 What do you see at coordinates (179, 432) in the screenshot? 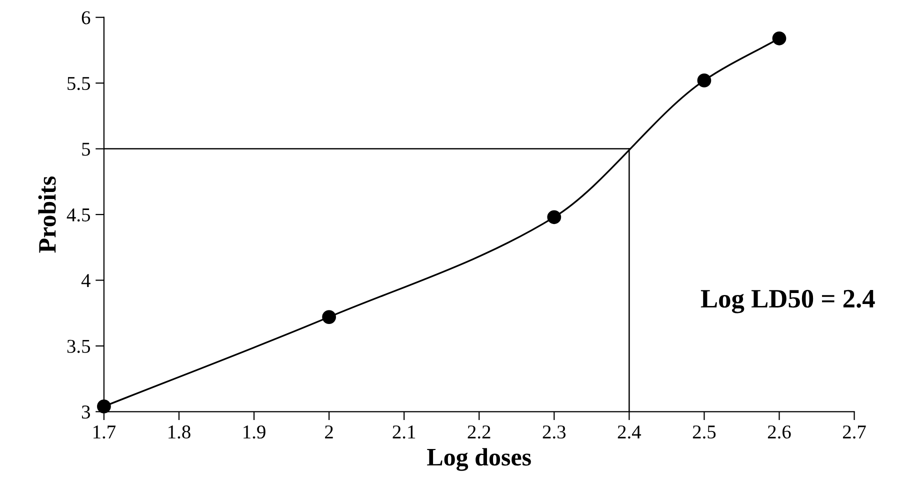
I see `x-tick-label: 1.8` at bounding box center [179, 432].